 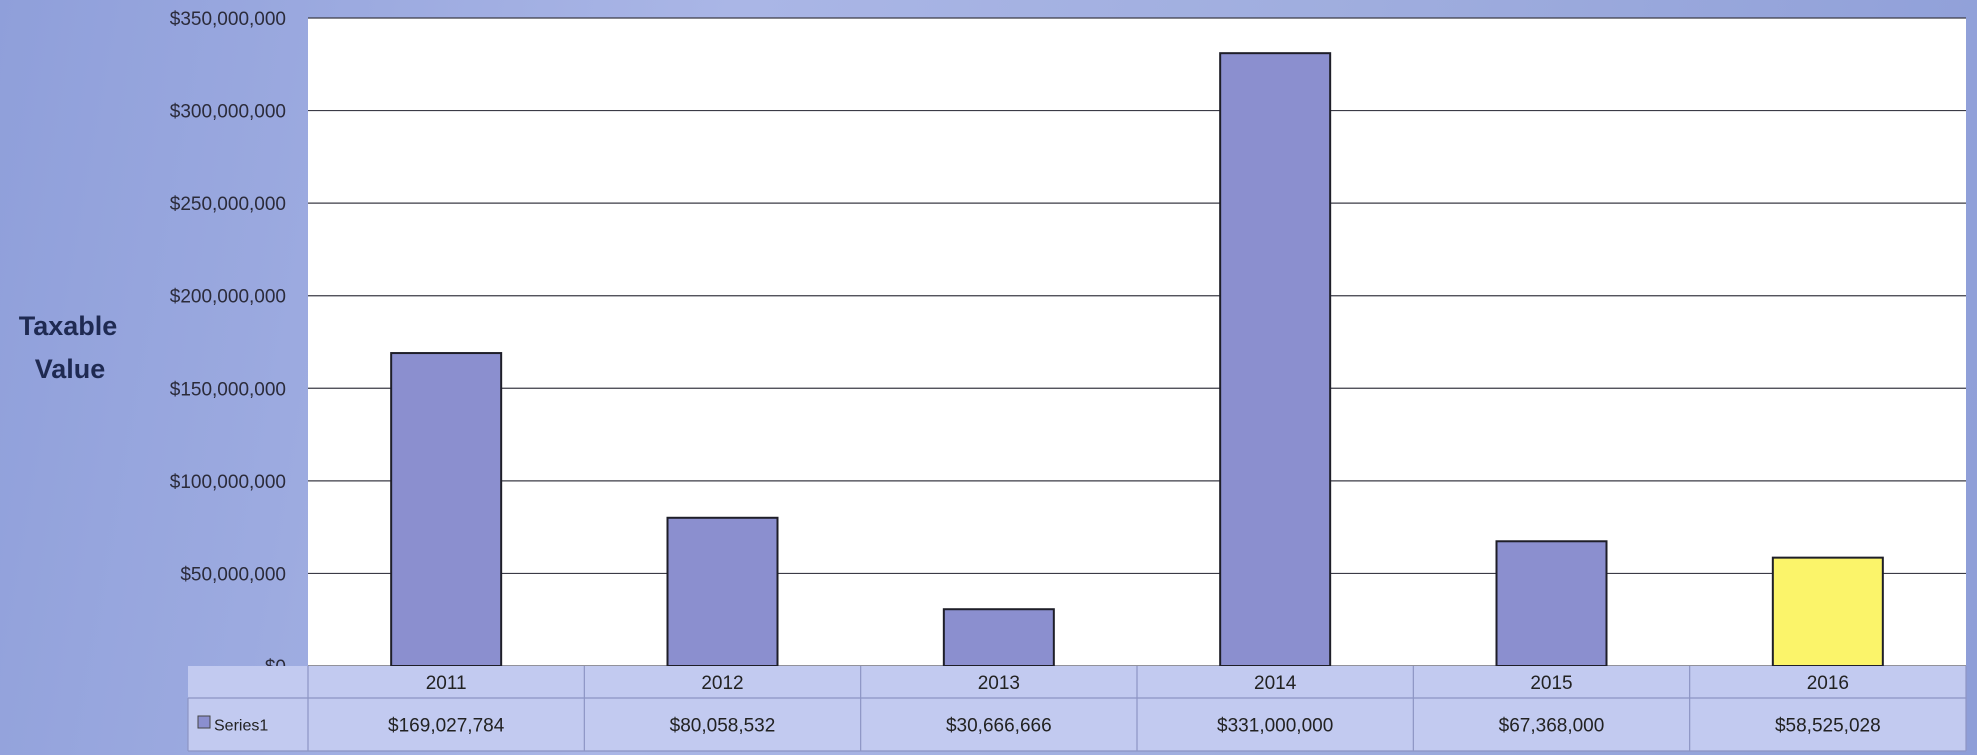 What do you see at coordinates (241, 726) in the screenshot?
I see `legend-label: Series1` at bounding box center [241, 726].